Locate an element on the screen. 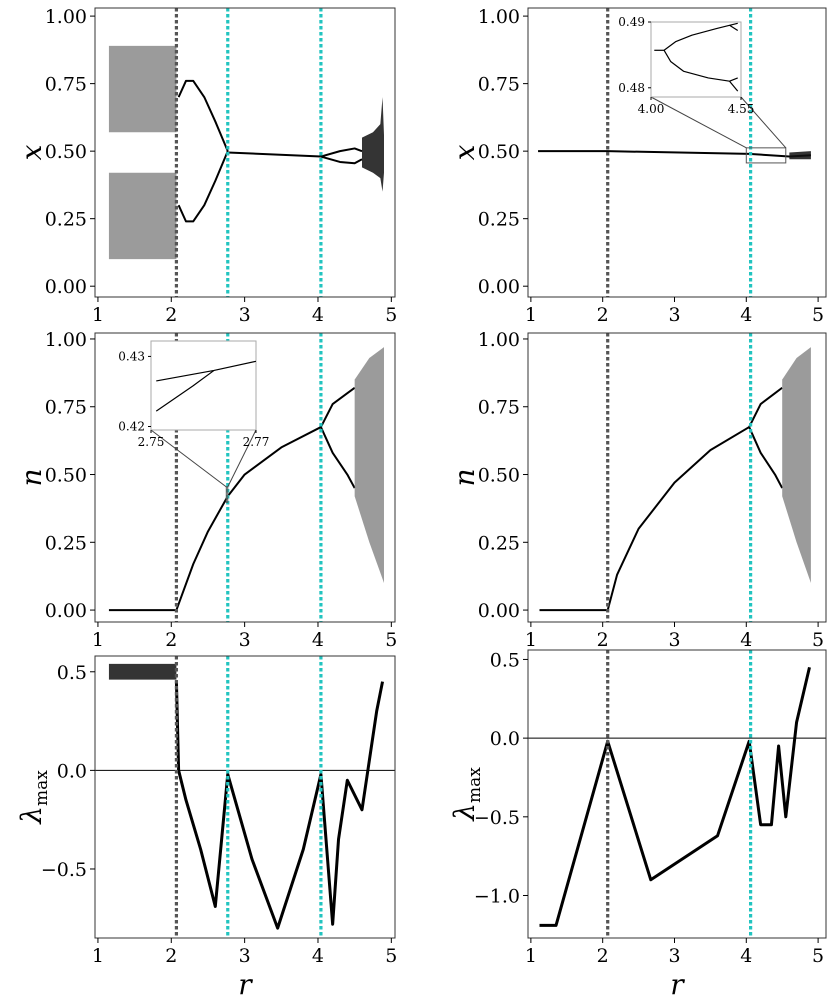 The width and height of the screenshot is (830, 1004). connector is located at coordinates (188, 458).